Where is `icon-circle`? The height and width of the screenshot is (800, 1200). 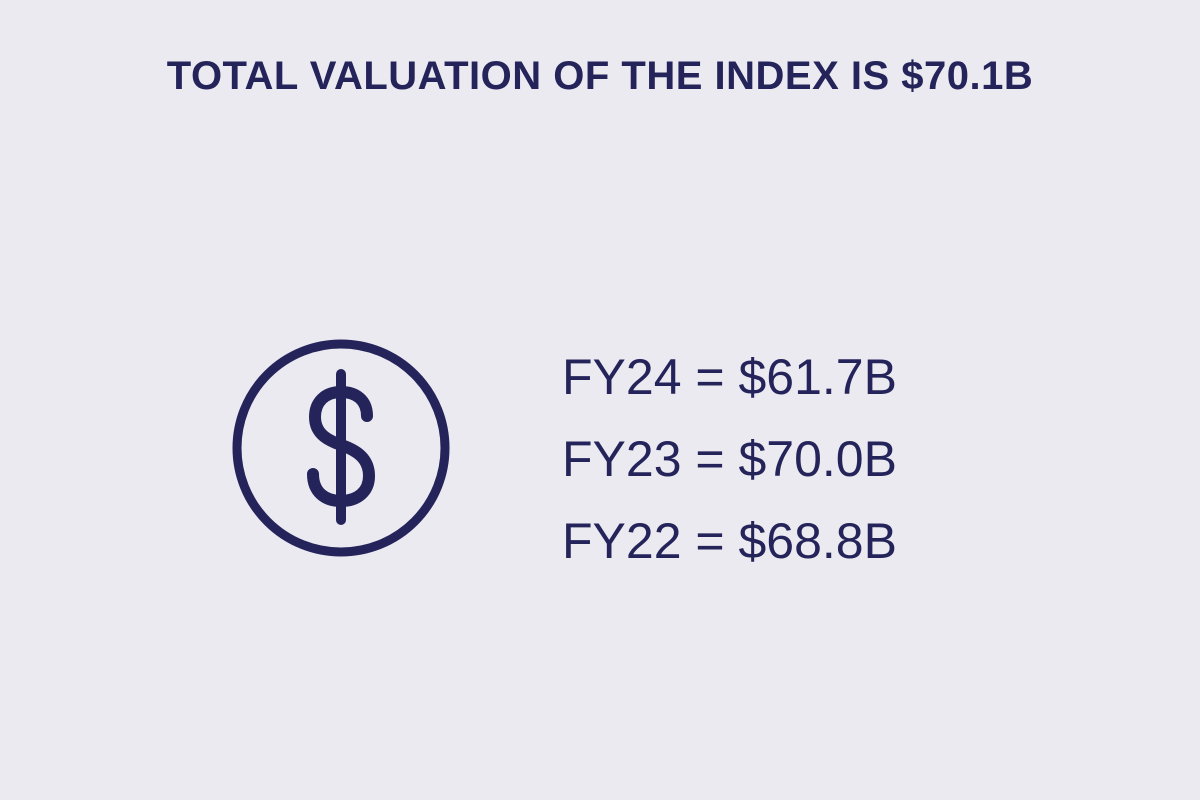 icon-circle is located at coordinates (341, 448).